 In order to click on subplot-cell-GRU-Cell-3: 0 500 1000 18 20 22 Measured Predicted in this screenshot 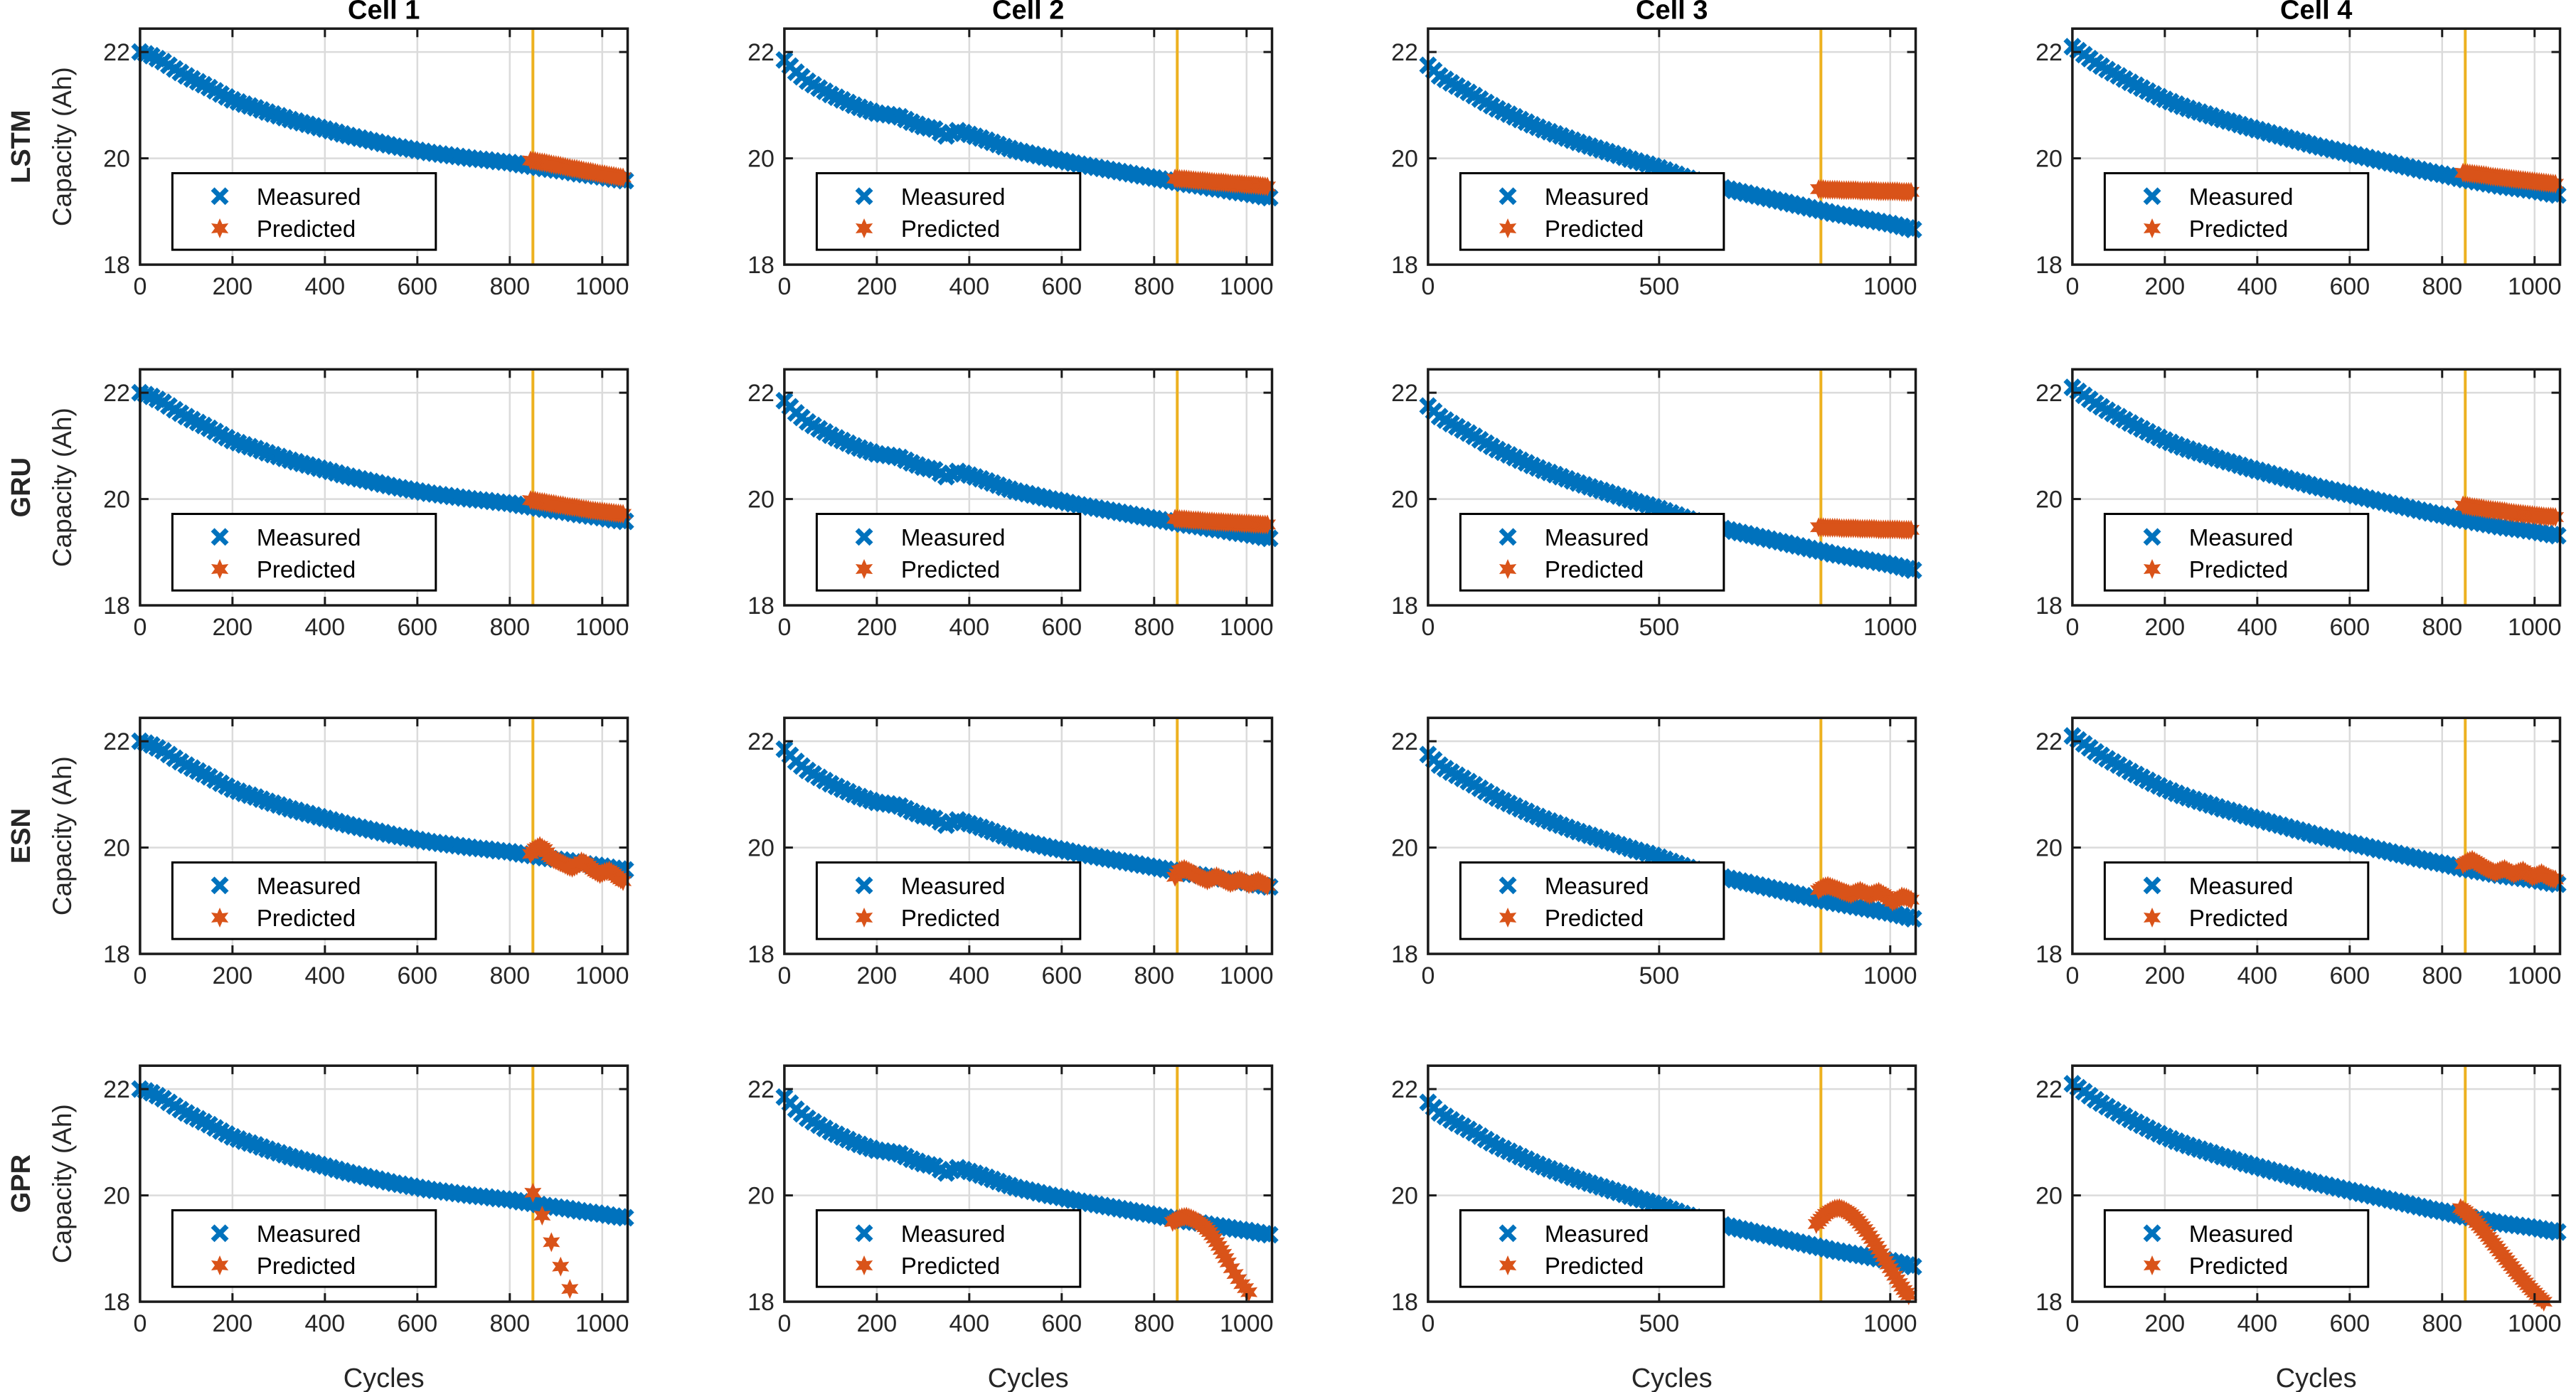, I will do `click(1610, 522)`.